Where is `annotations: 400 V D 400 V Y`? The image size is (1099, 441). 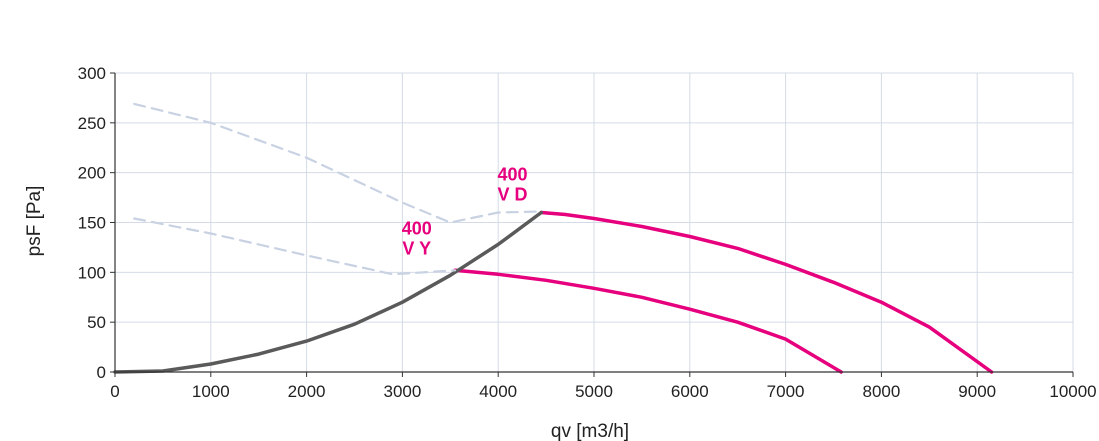
annotations: 400 V D 400 V Y is located at coordinates (465, 212).